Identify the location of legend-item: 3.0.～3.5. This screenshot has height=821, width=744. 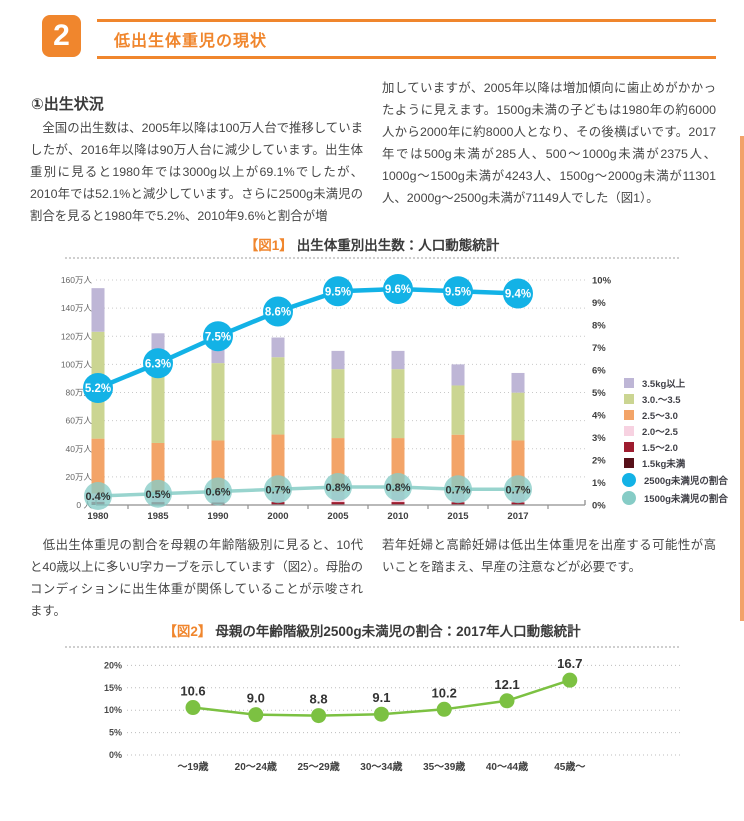
(676, 399).